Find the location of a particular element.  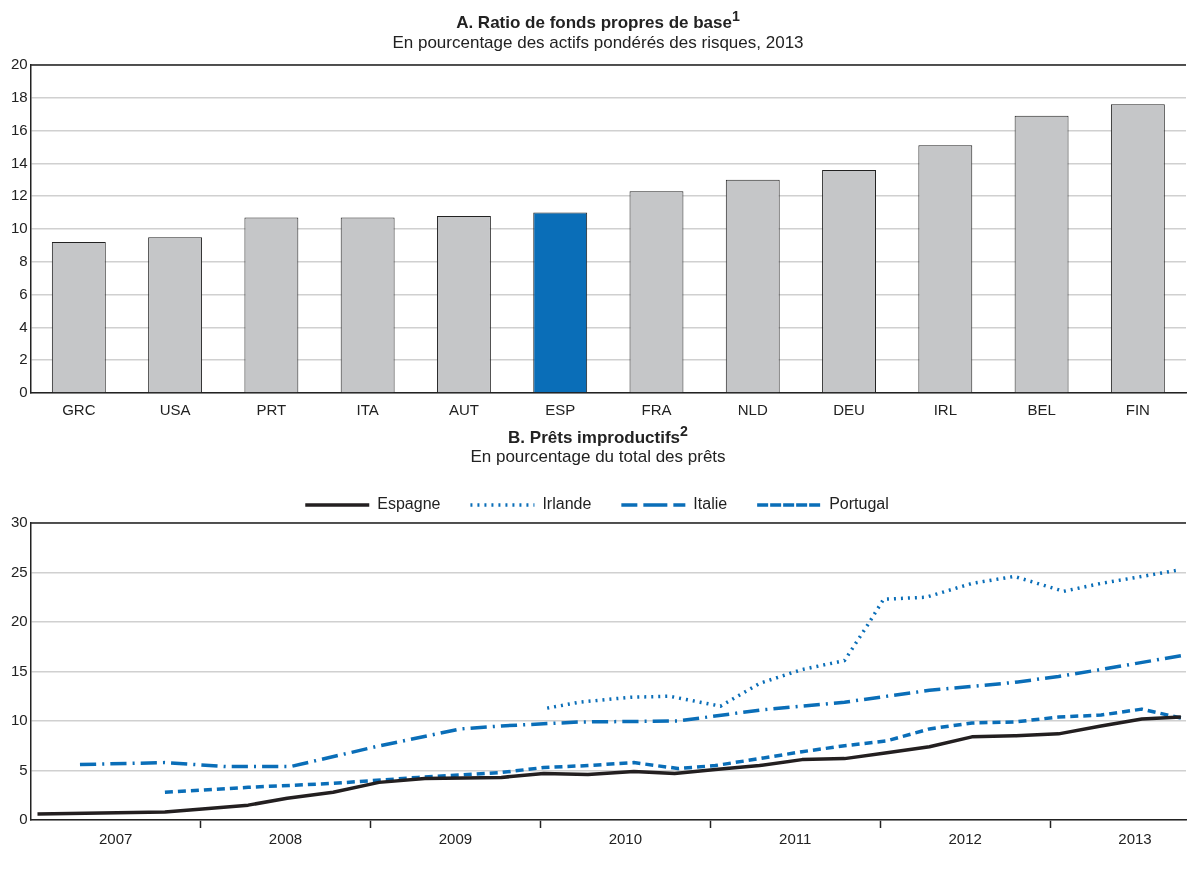

x-tick-label: IRL is located at coordinates (945, 409).